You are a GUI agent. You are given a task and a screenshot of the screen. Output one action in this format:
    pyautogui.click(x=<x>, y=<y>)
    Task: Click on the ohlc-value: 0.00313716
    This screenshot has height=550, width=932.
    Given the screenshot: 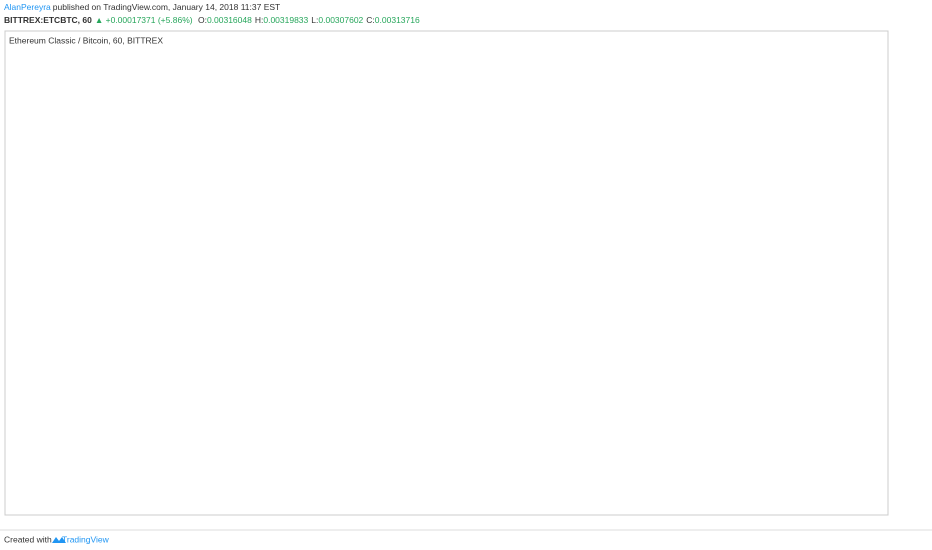 What is the action you would take?
    pyautogui.click(x=397, y=20)
    